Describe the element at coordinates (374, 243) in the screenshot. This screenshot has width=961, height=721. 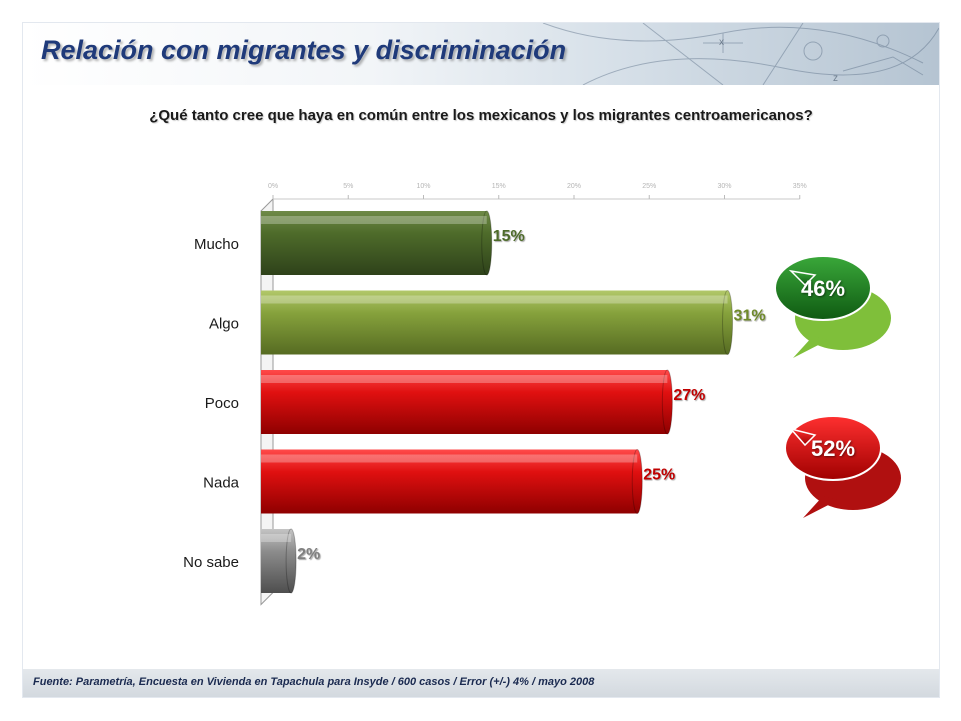
I see `bar-mucho` at that location.